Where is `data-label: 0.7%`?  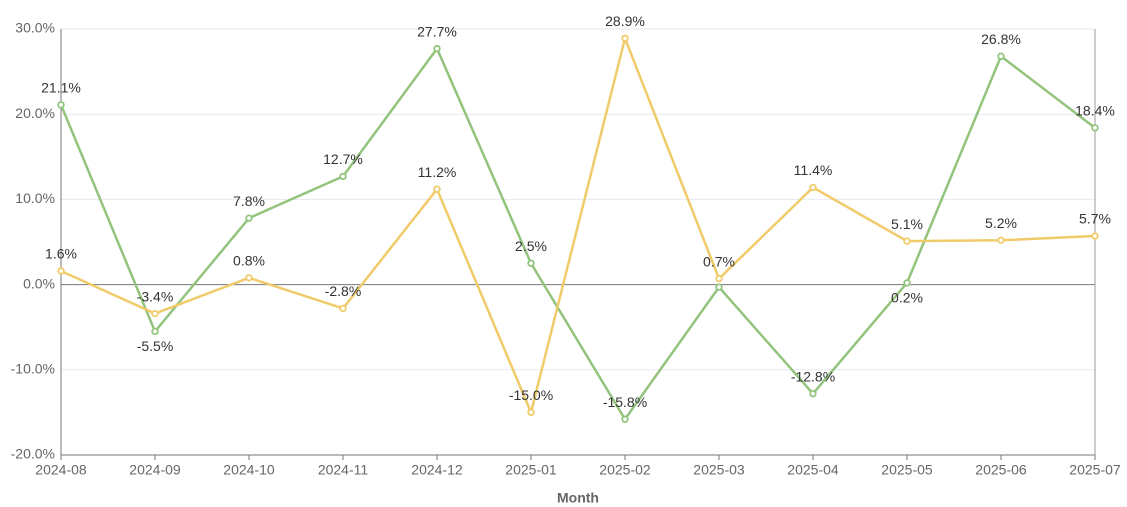 data-label: 0.7% is located at coordinates (719, 261).